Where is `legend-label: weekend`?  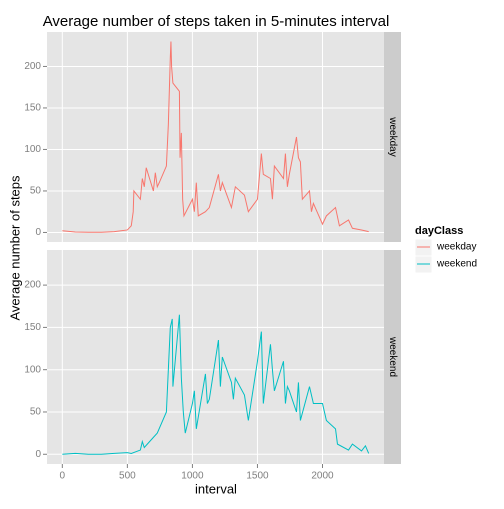
legend-label: weekend is located at coordinates (456, 264).